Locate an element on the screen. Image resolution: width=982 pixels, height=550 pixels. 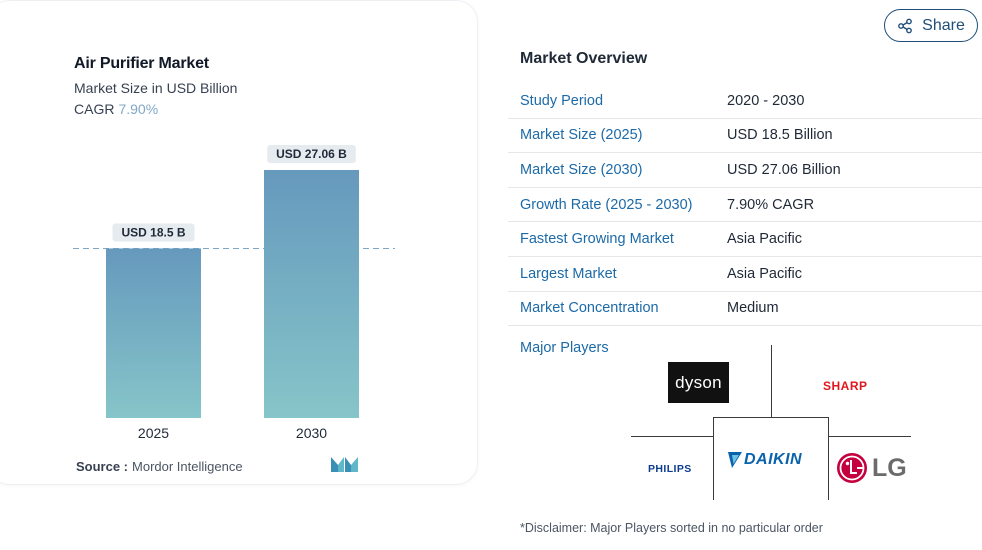
overview-key: Market Concentration is located at coordinates (589, 308).